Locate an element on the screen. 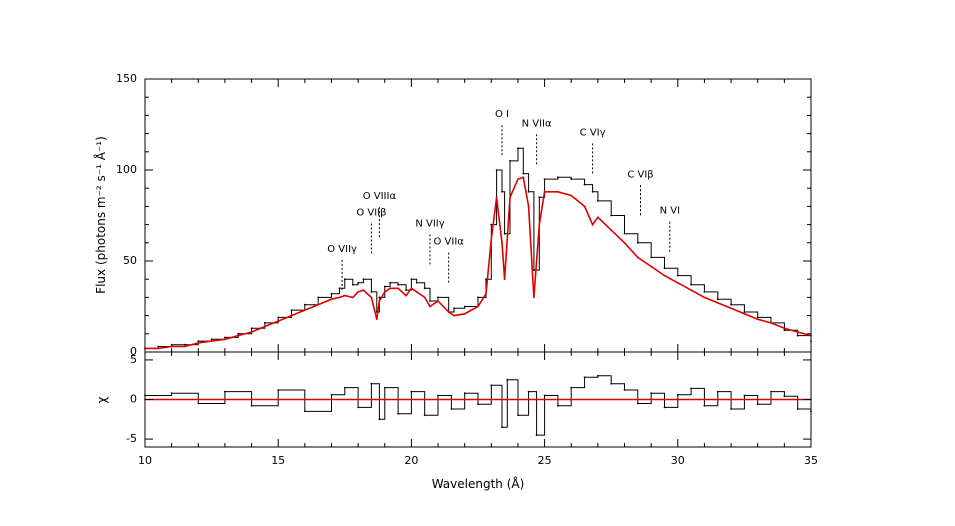  x-tick-label: 30 is located at coordinates (678, 460).